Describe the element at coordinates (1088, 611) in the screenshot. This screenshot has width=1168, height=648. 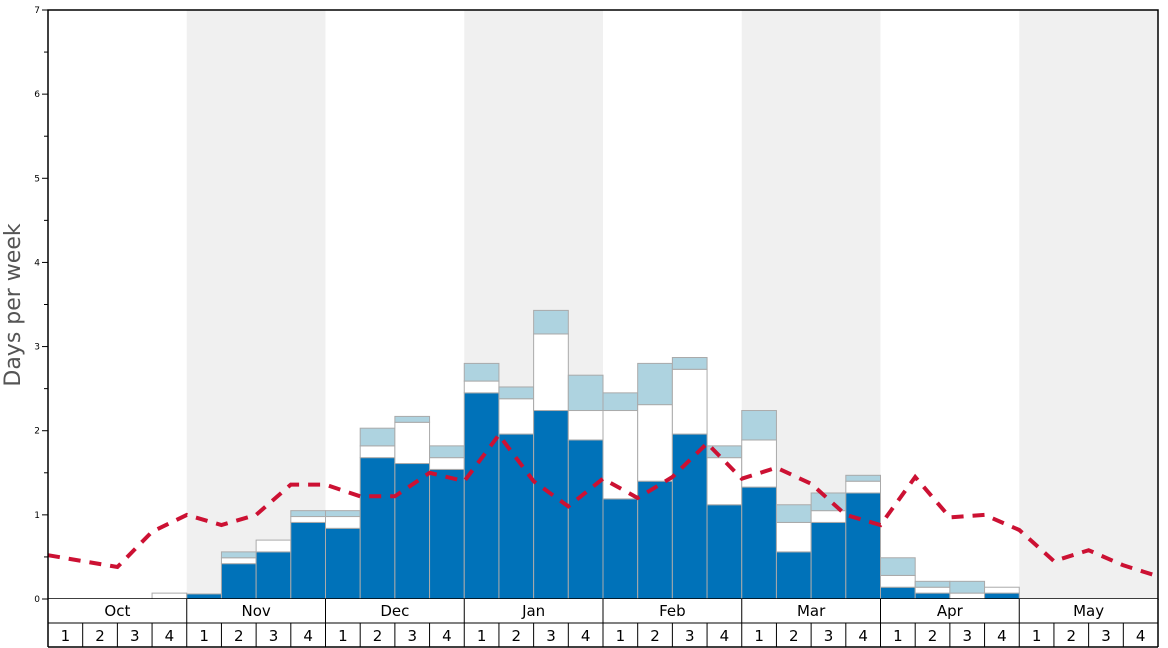
I see `month-label-may: May` at that location.